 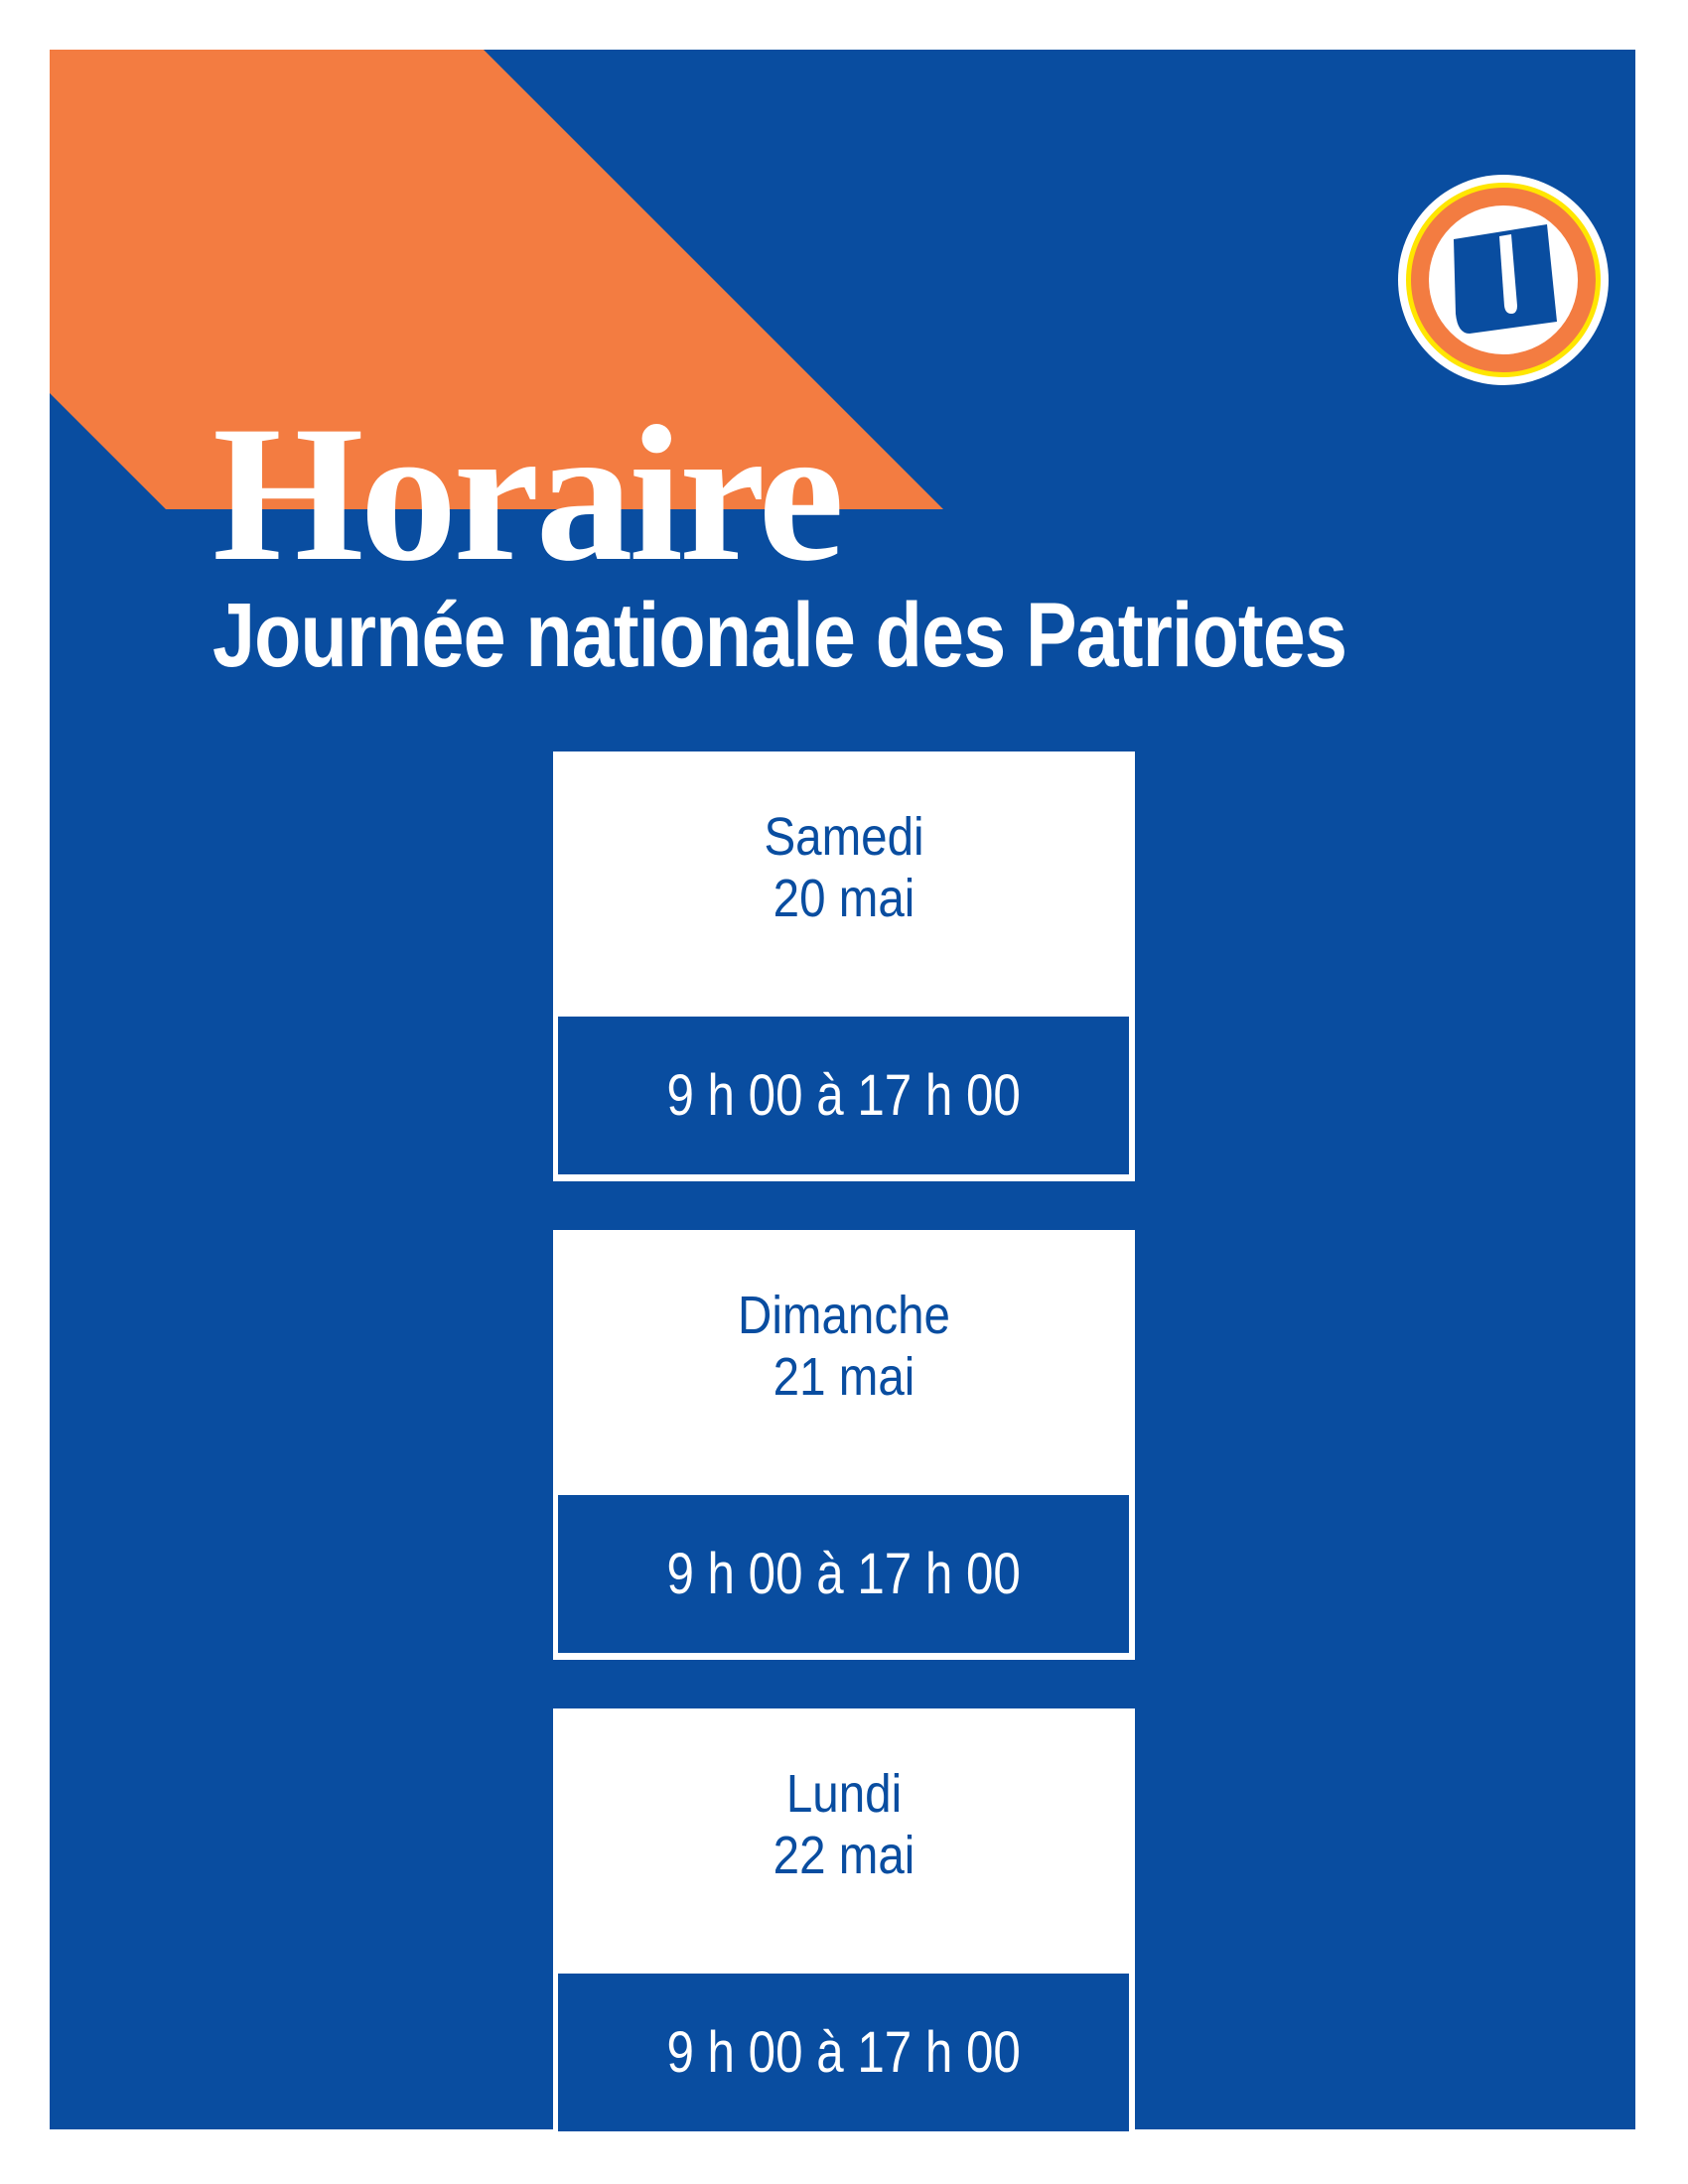 I want to click on day-name: Lundi, so click(x=844, y=1794).